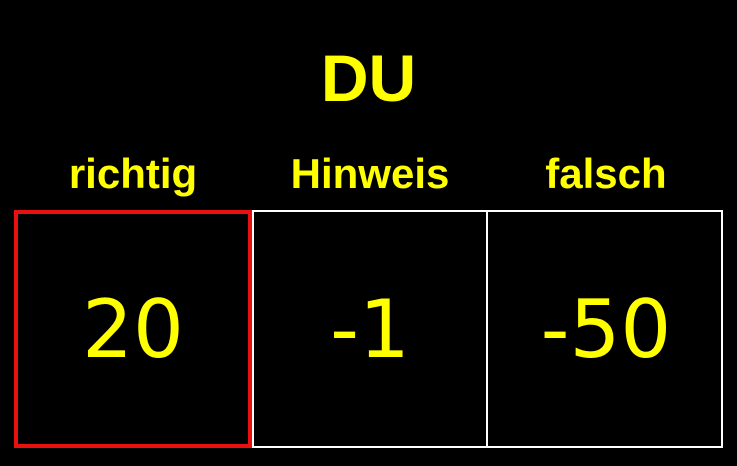 The height and width of the screenshot is (466, 737). I want to click on column-header-hinweis: Hinweis, so click(370, 173).